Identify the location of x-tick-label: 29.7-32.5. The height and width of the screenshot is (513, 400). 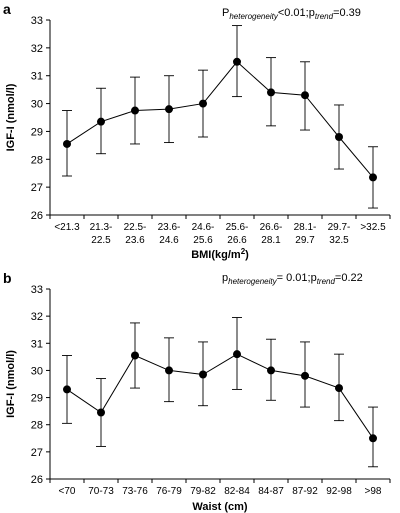
(339, 234).